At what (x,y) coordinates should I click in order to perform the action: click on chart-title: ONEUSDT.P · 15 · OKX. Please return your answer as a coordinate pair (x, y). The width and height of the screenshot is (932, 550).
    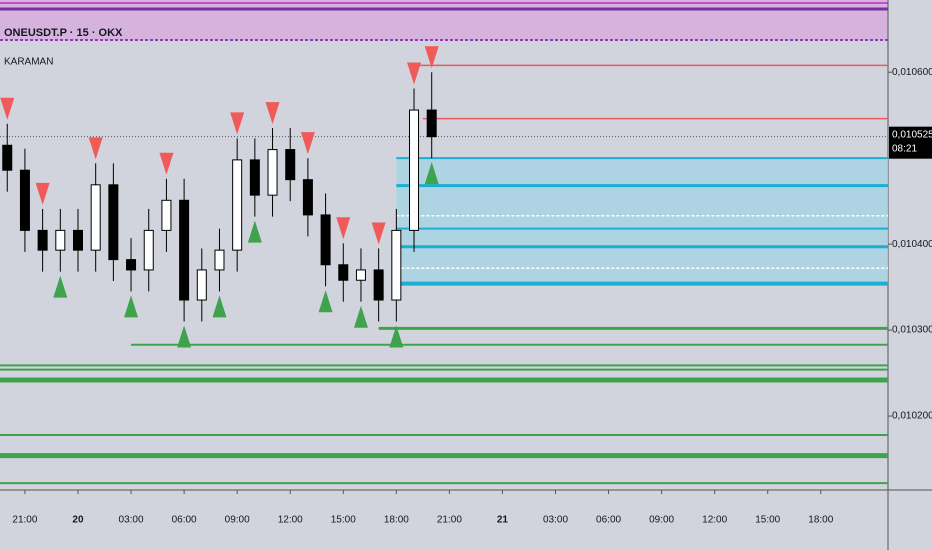
    Looking at the image, I should click on (63, 33).